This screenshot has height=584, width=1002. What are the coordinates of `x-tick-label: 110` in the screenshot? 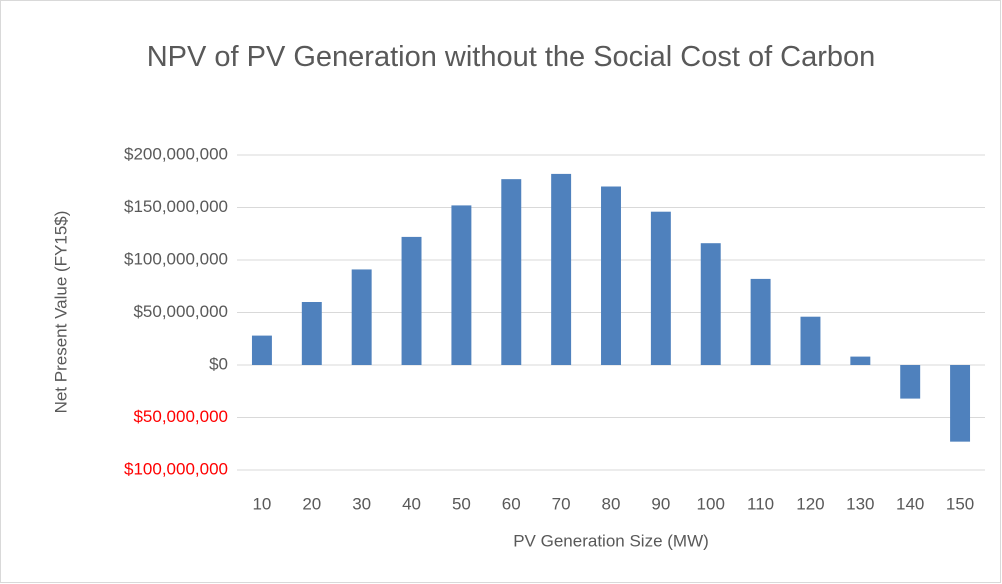 It's located at (760, 503).